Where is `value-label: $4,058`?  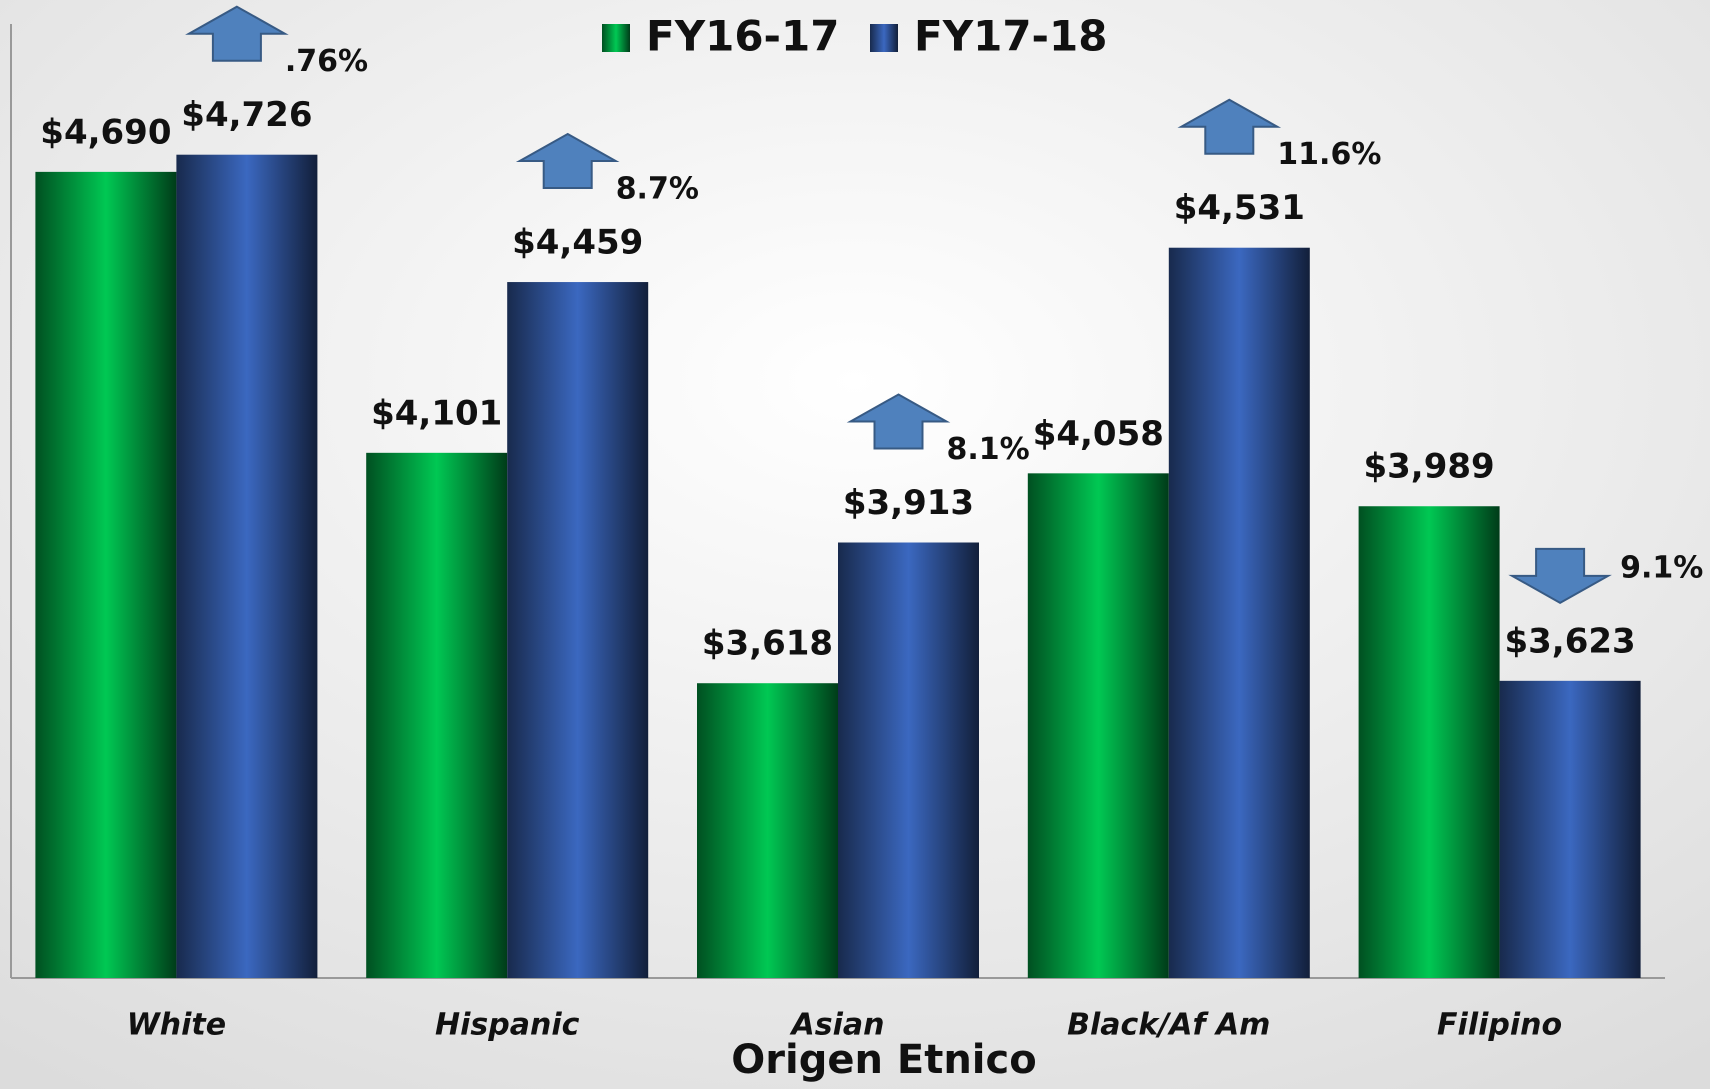
value-label: $4,058 is located at coordinates (1098, 434).